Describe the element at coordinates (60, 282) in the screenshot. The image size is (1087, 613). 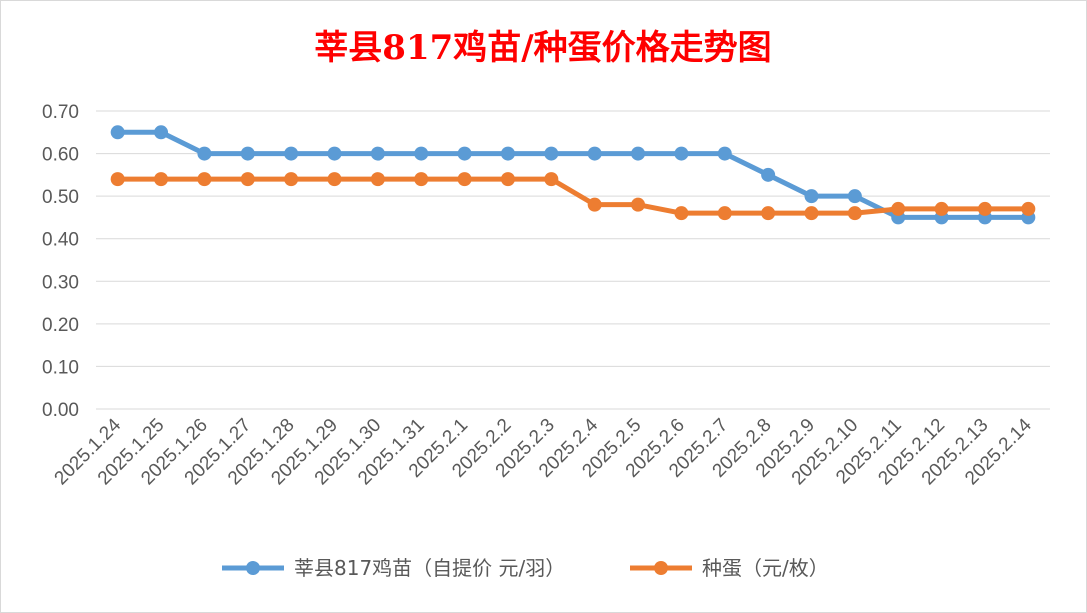
I see `y-tick-label: 0.30` at that location.